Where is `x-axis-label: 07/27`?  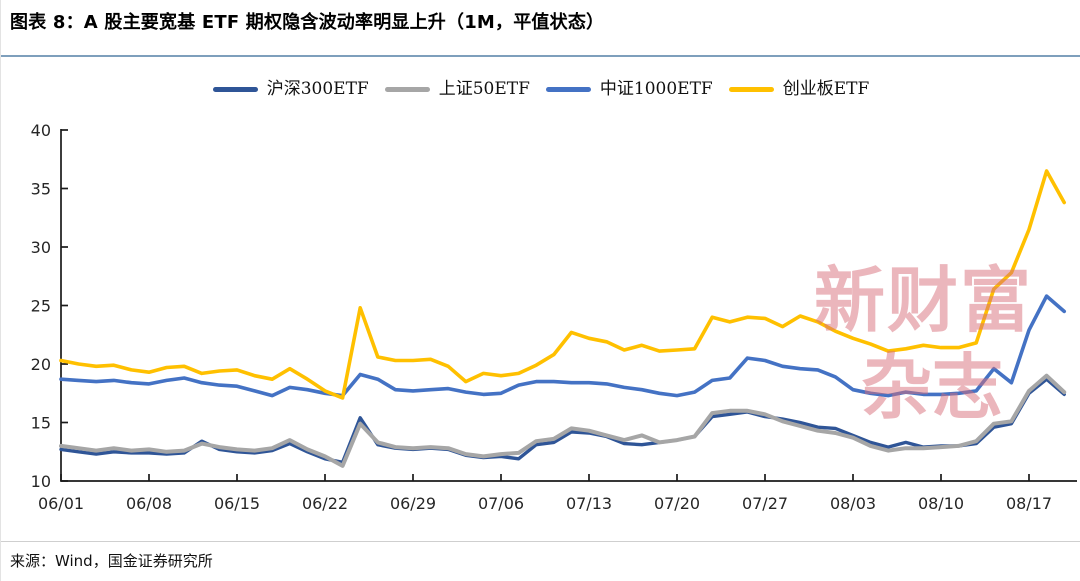
x-axis-label: 07/27 is located at coordinates (765, 503).